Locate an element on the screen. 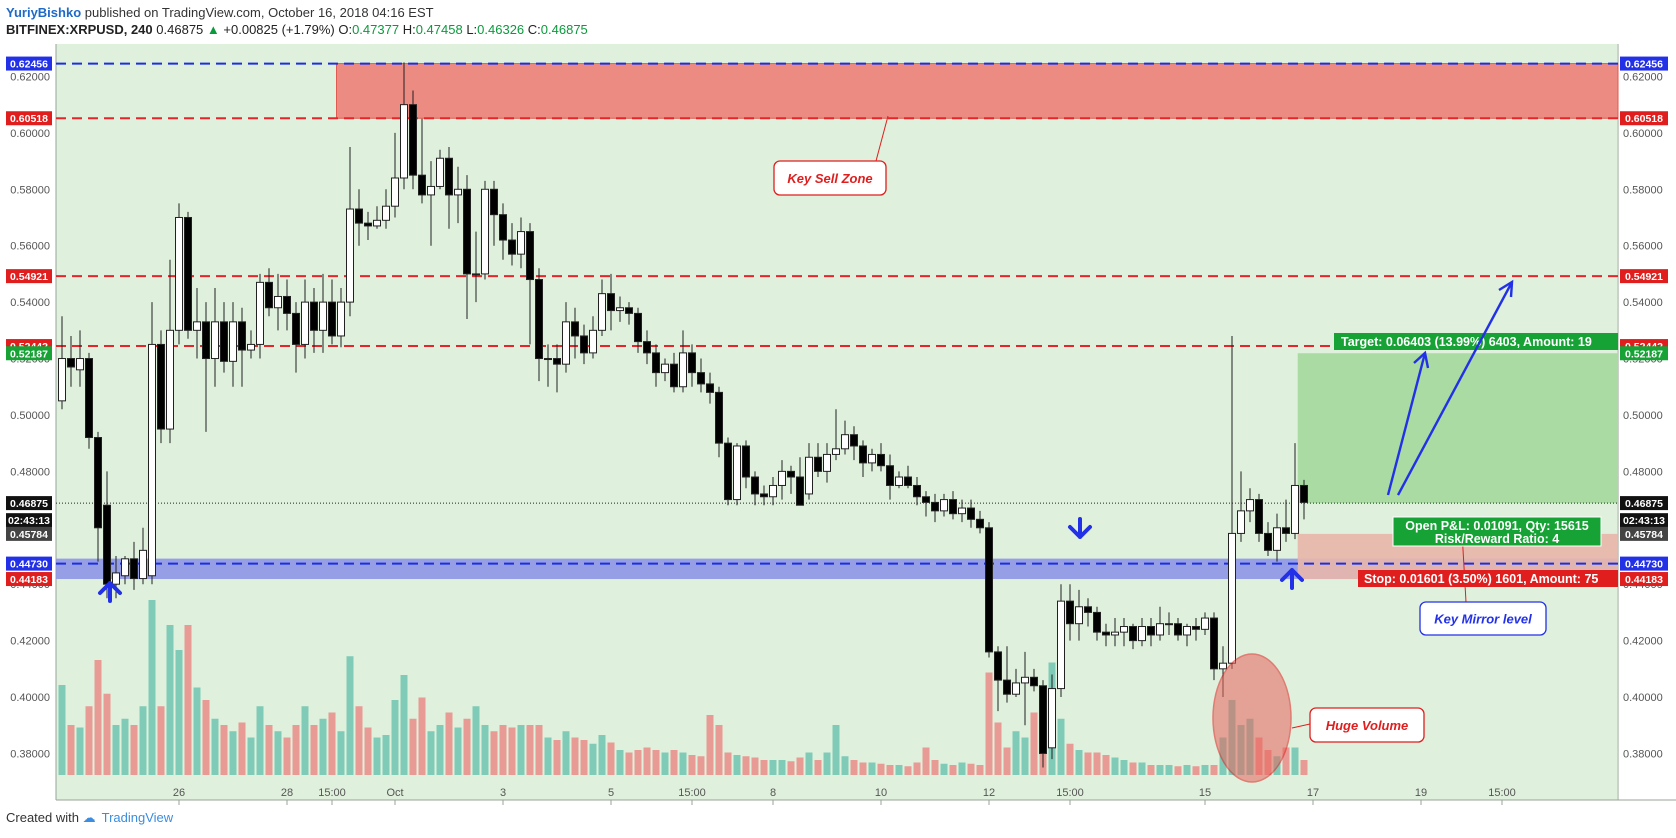 This screenshot has width=1676, height=838. key-sell-zone-box is located at coordinates (830, 178).